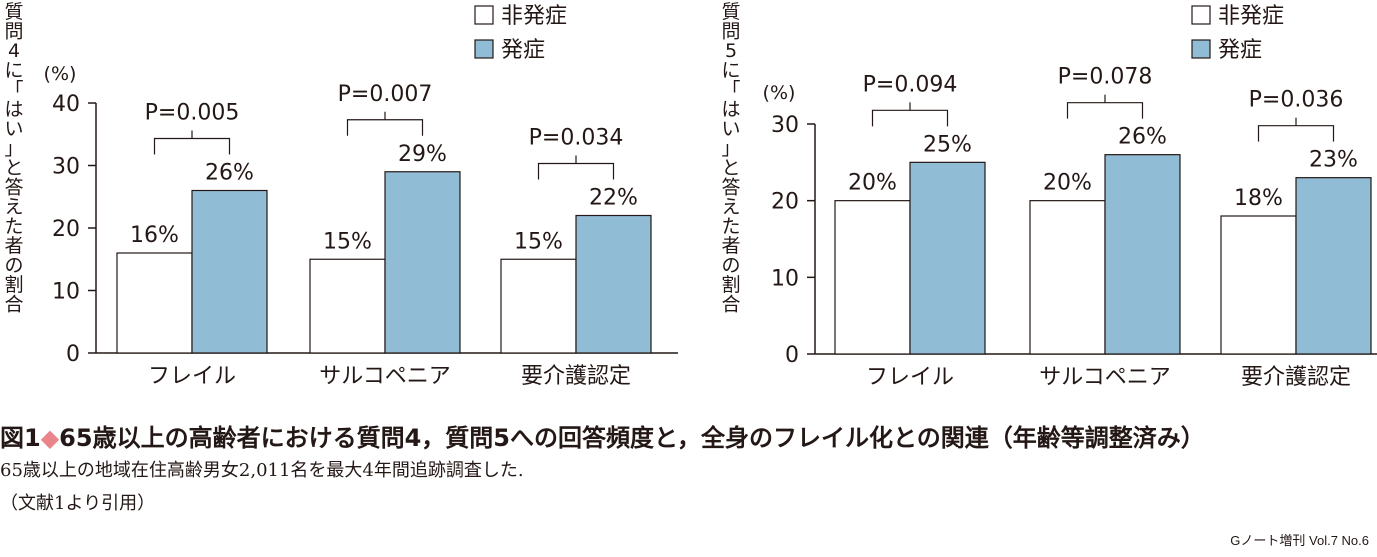 The image size is (1377, 557). What do you see at coordinates (78, 503) in the screenshot?
I see `figure-source: （文献1より引用）` at bounding box center [78, 503].